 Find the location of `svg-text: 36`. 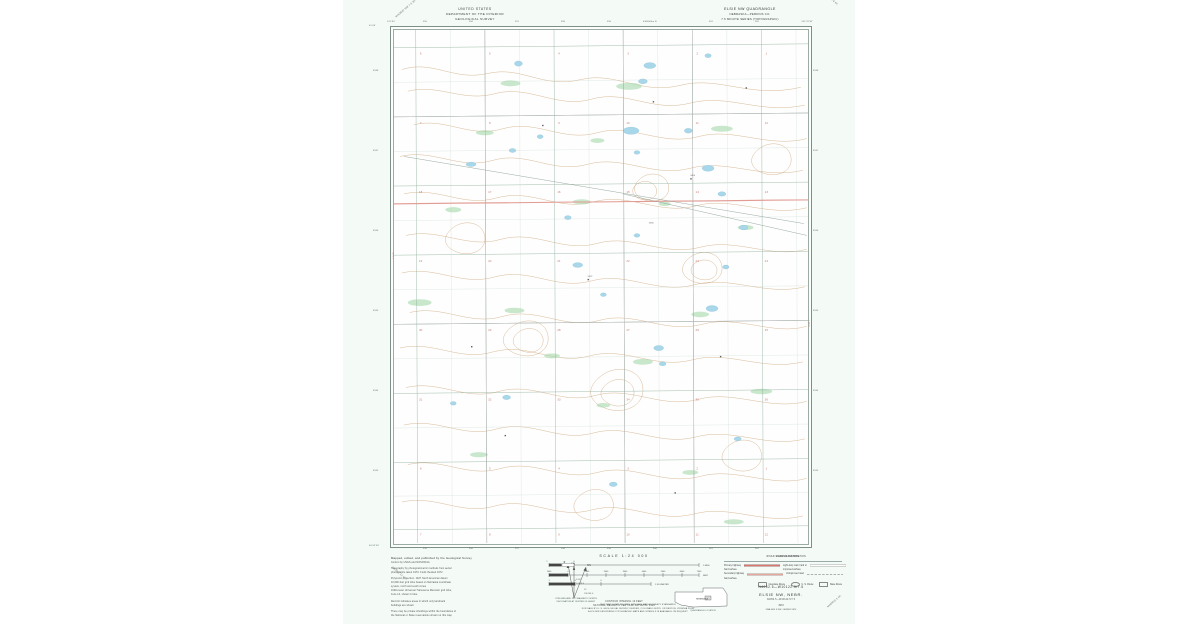

svg-text: 36 is located at coordinates (766, 399).